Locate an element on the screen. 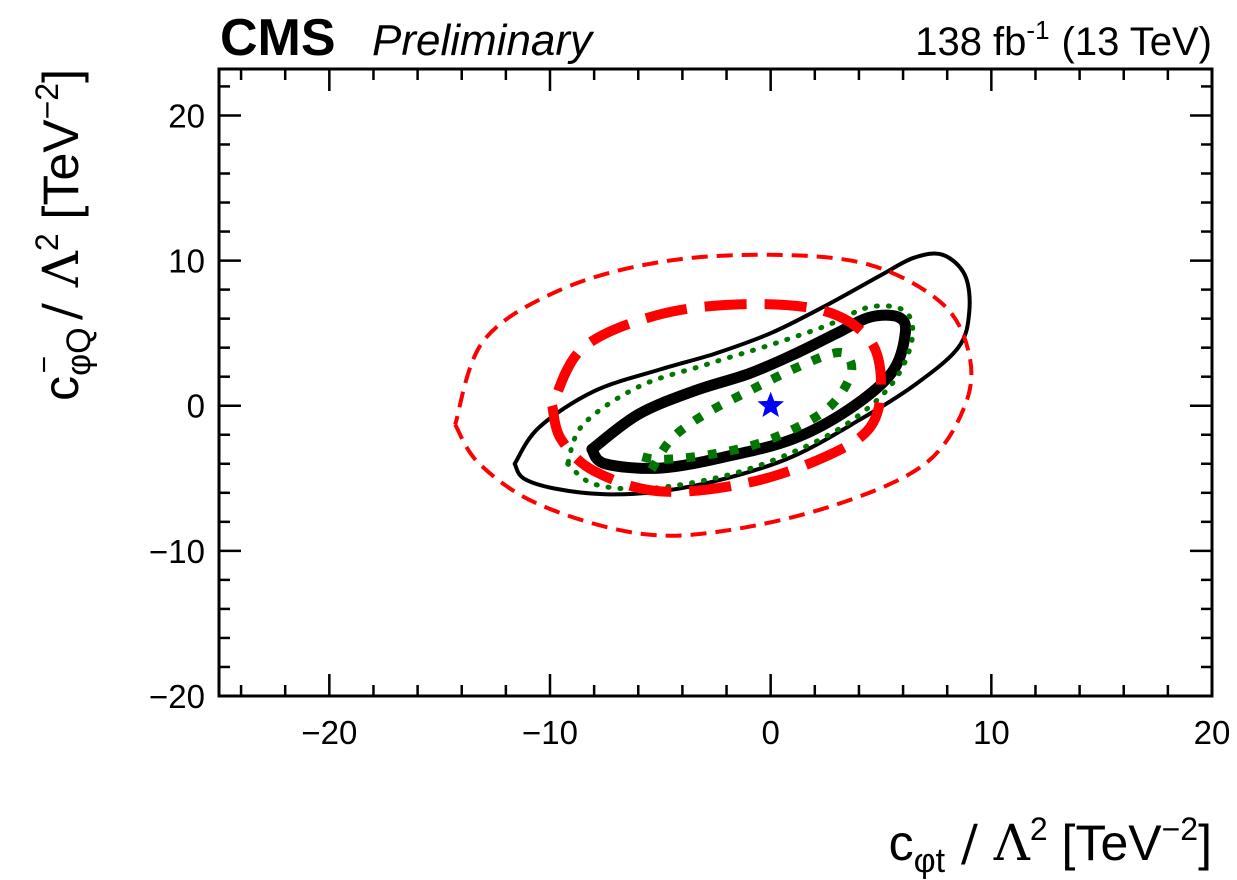 The height and width of the screenshot is (880, 1237). best-fit-group is located at coordinates (770, 404).